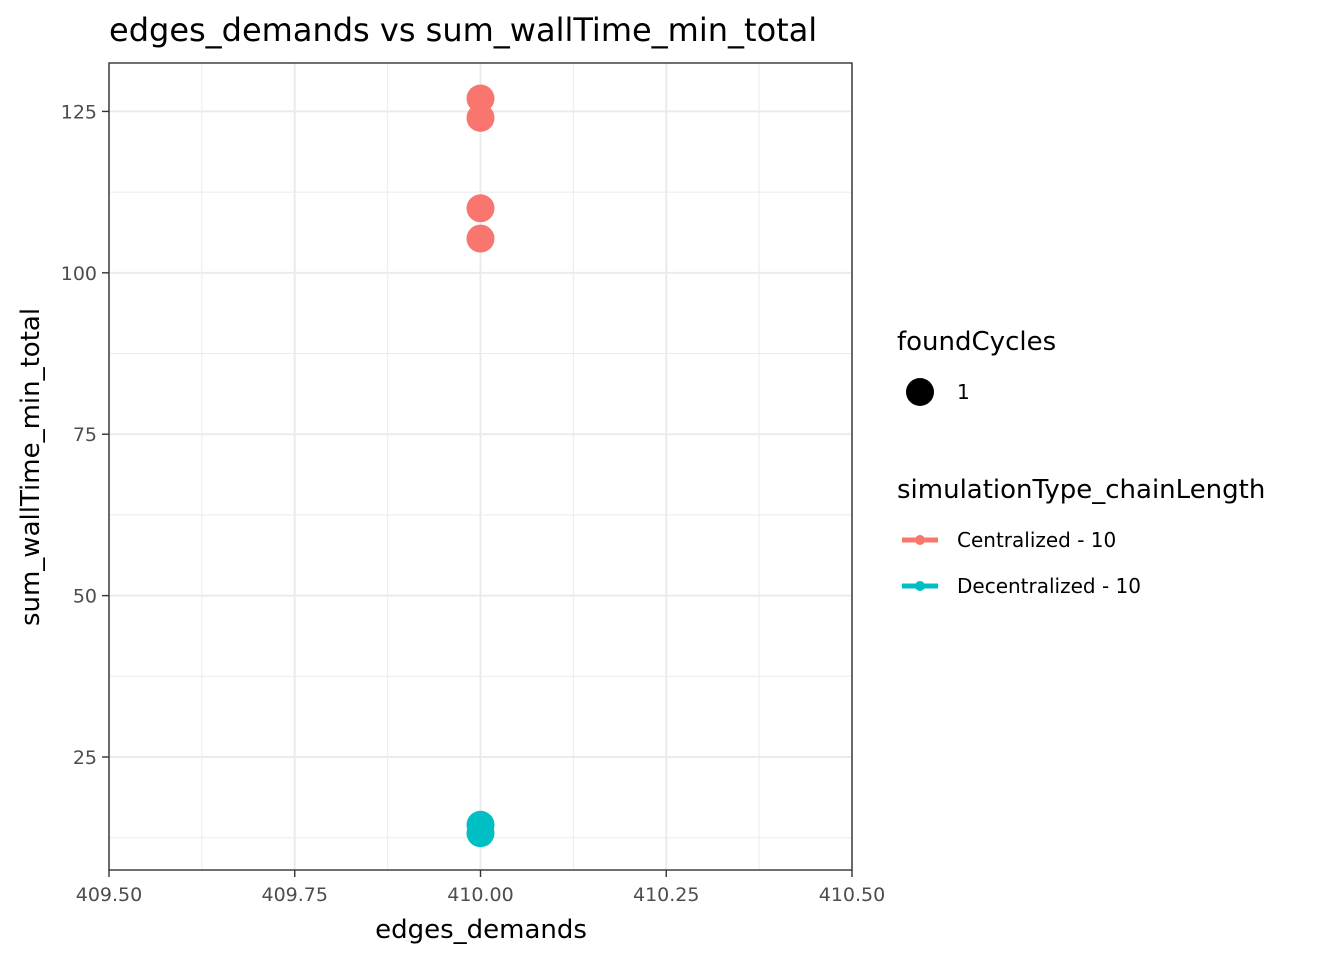 The image size is (1344, 960). What do you see at coordinates (109, 895) in the screenshot?
I see `x-tick-label: 409.50` at bounding box center [109, 895].